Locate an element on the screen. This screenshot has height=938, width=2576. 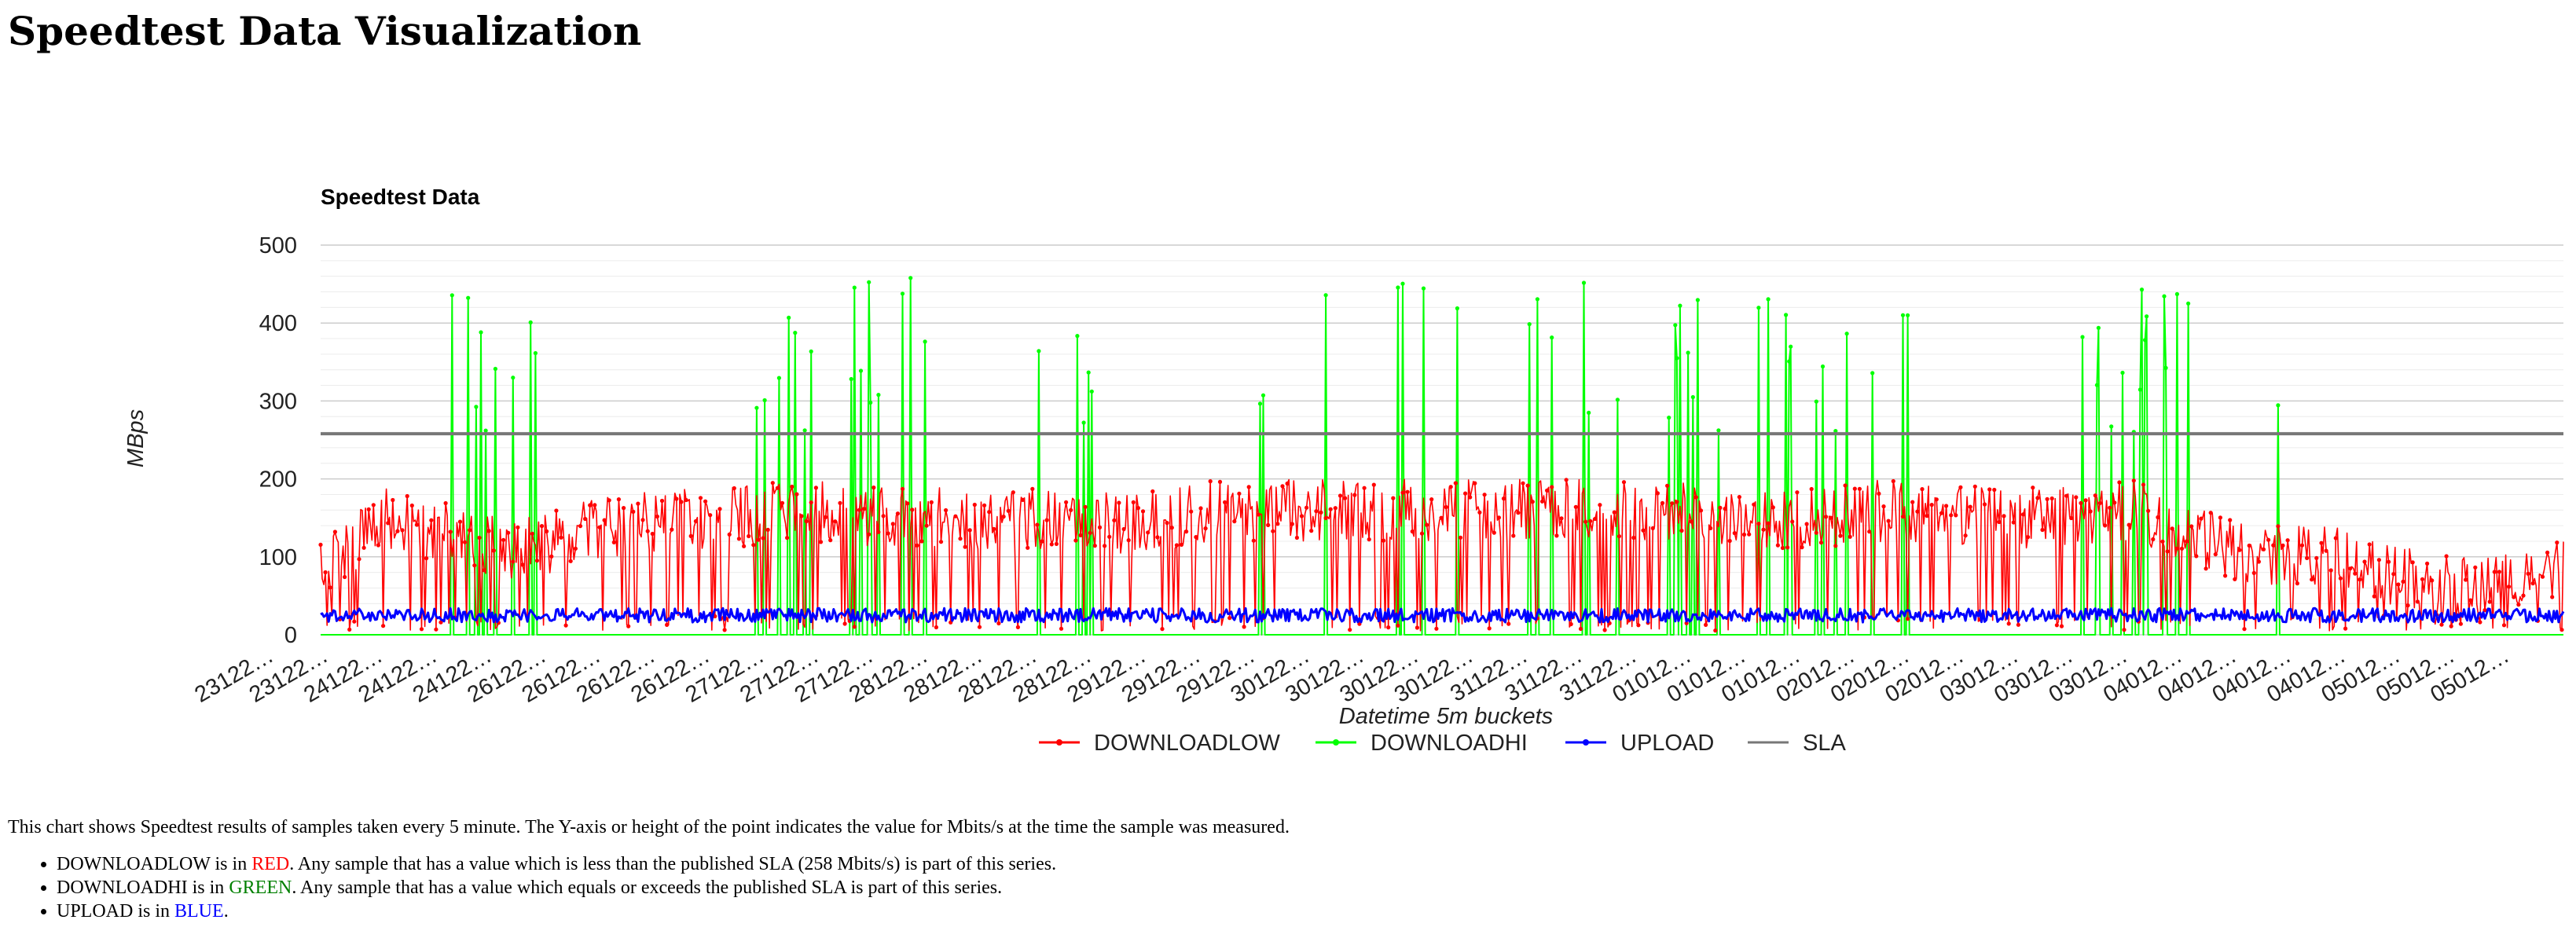
legend-item-upload: UPLOAD is located at coordinates (1639, 743).